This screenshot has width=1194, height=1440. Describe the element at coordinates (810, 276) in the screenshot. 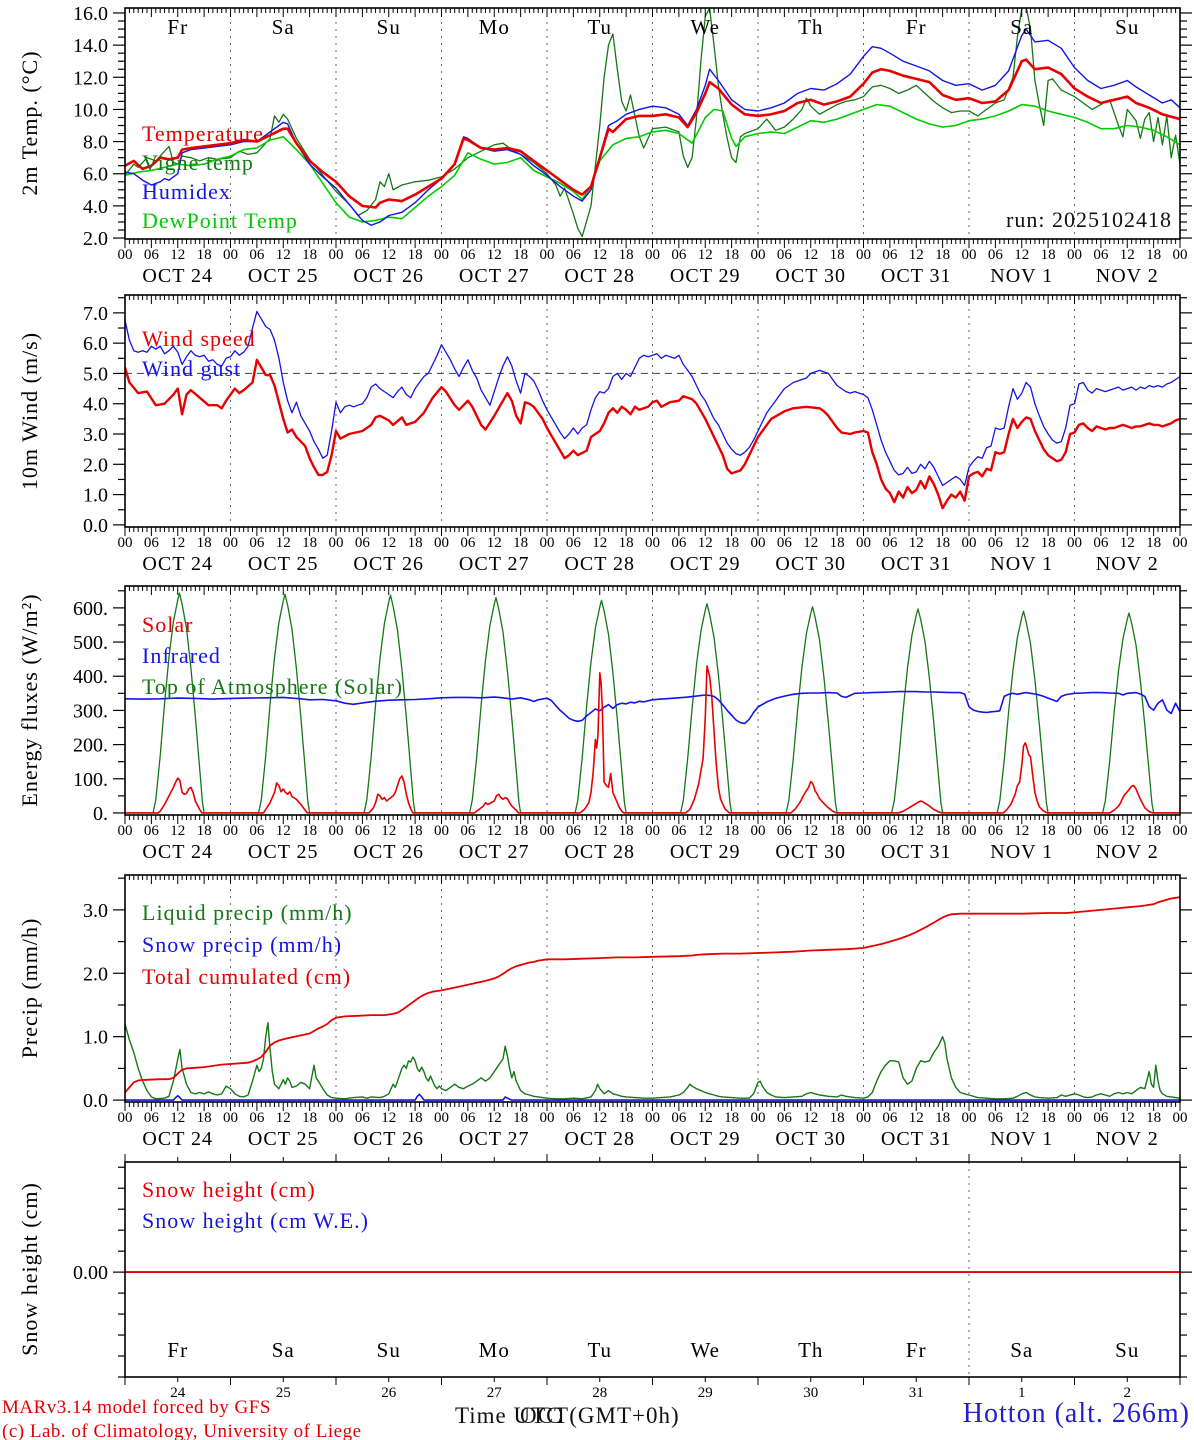

I see `date-label: OCT 30` at that location.